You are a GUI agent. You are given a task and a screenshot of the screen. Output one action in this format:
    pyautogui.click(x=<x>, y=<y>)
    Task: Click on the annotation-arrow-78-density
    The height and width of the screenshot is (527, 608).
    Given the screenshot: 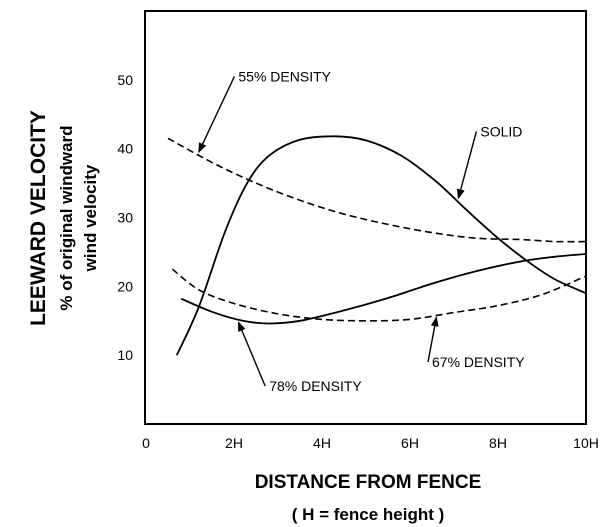 What is the action you would take?
    pyautogui.click(x=251, y=354)
    